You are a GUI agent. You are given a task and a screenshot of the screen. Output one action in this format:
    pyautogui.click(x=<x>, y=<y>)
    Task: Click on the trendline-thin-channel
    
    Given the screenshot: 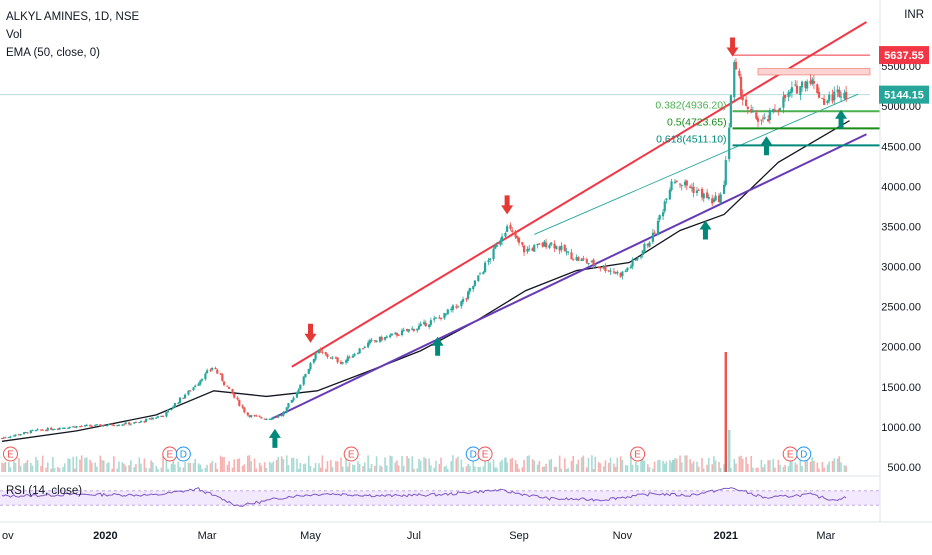 What is the action you would take?
    pyautogui.click(x=696, y=164)
    